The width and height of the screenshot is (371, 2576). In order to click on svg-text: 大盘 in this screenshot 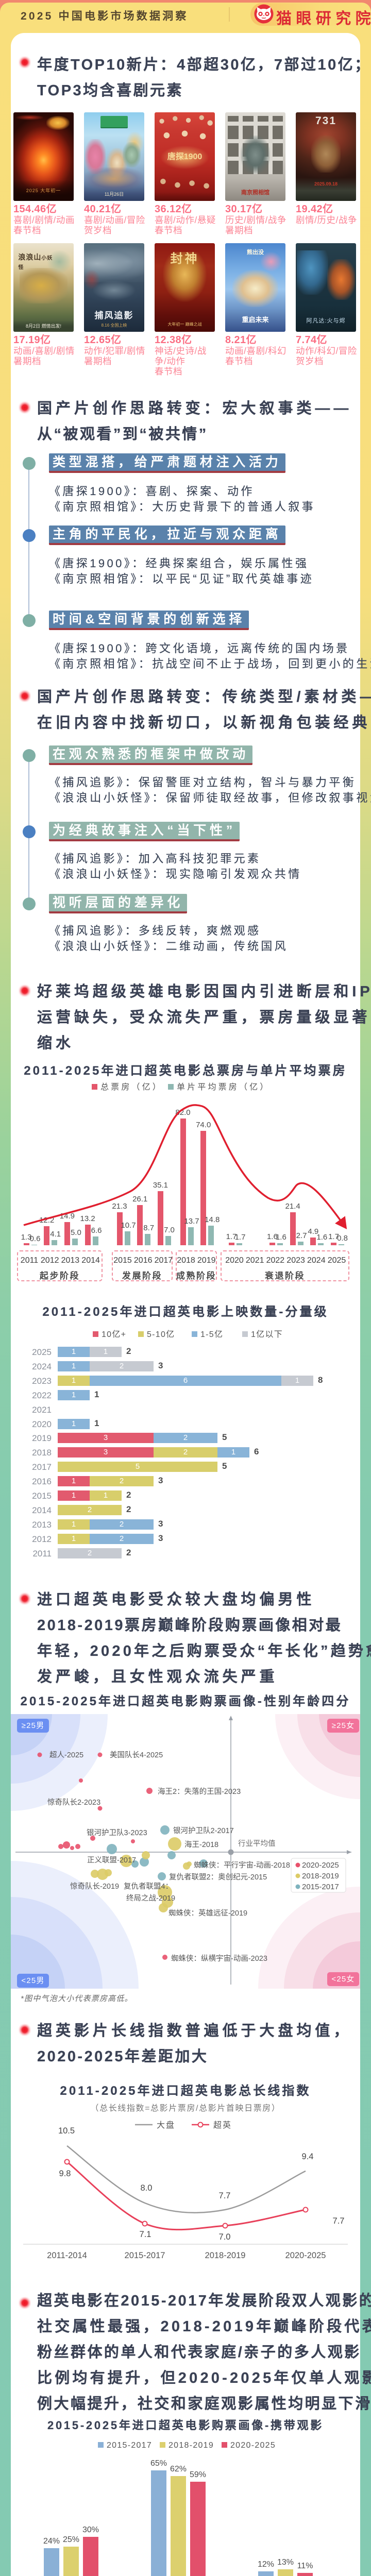, I will do `click(166, 2125)`.